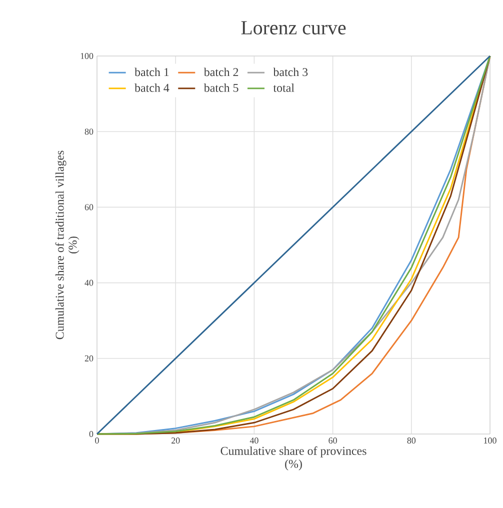 The image size is (503, 508). I want to click on legend-label: batch 1, so click(151, 72).